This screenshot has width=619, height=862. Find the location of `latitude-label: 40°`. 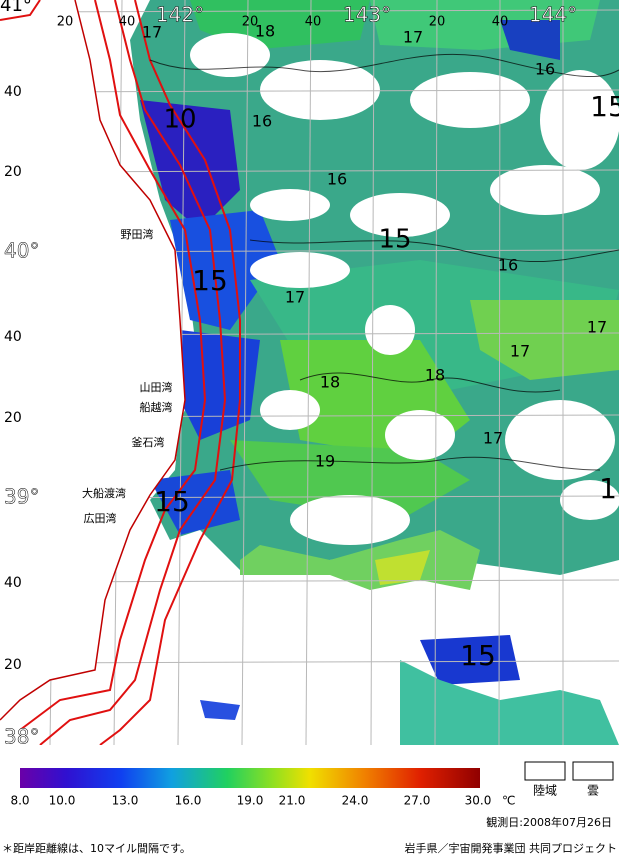

latitude-label: 40° is located at coordinates (21, 251).